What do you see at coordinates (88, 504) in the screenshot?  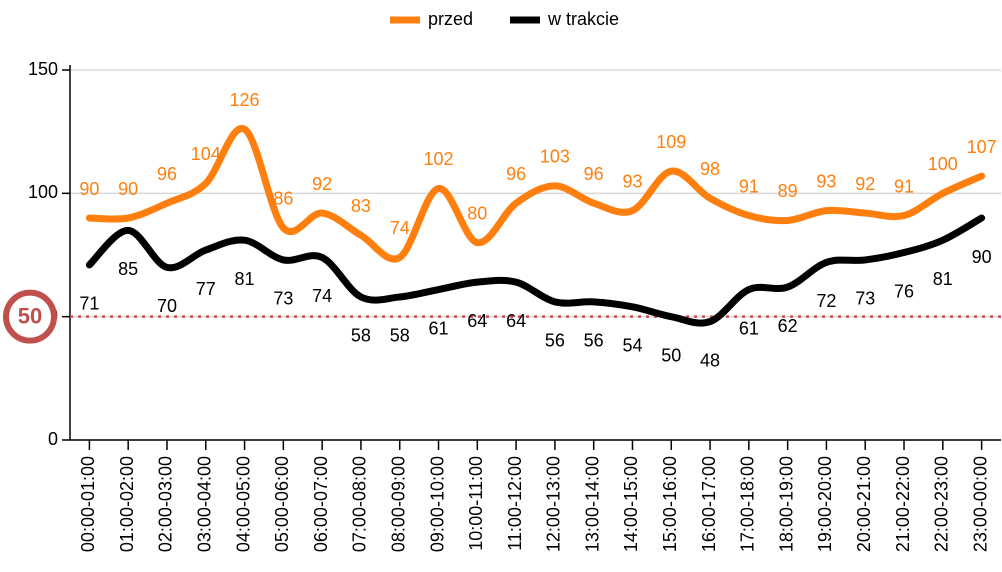 I see `x-tick-label: 00:00-01:00` at bounding box center [88, 504].